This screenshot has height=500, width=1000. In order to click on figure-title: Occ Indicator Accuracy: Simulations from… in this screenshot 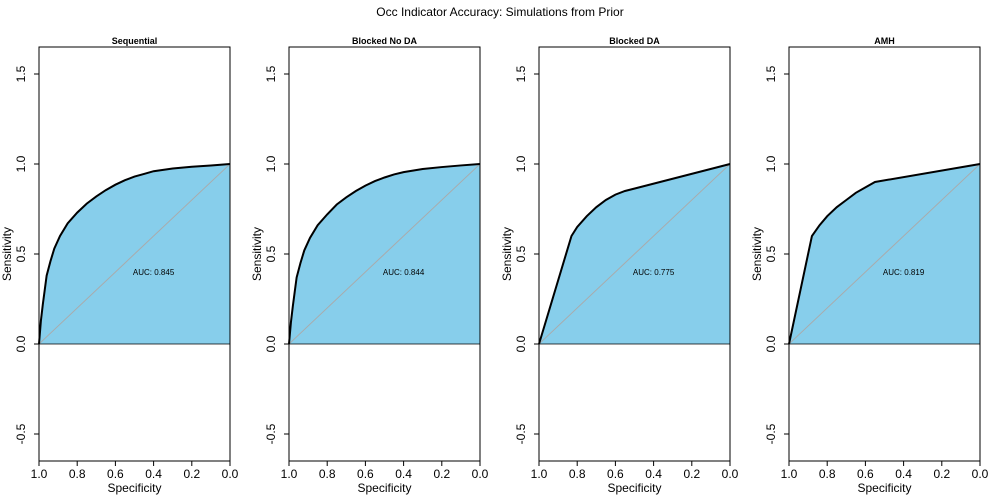, I will do `click(500, 12)`.